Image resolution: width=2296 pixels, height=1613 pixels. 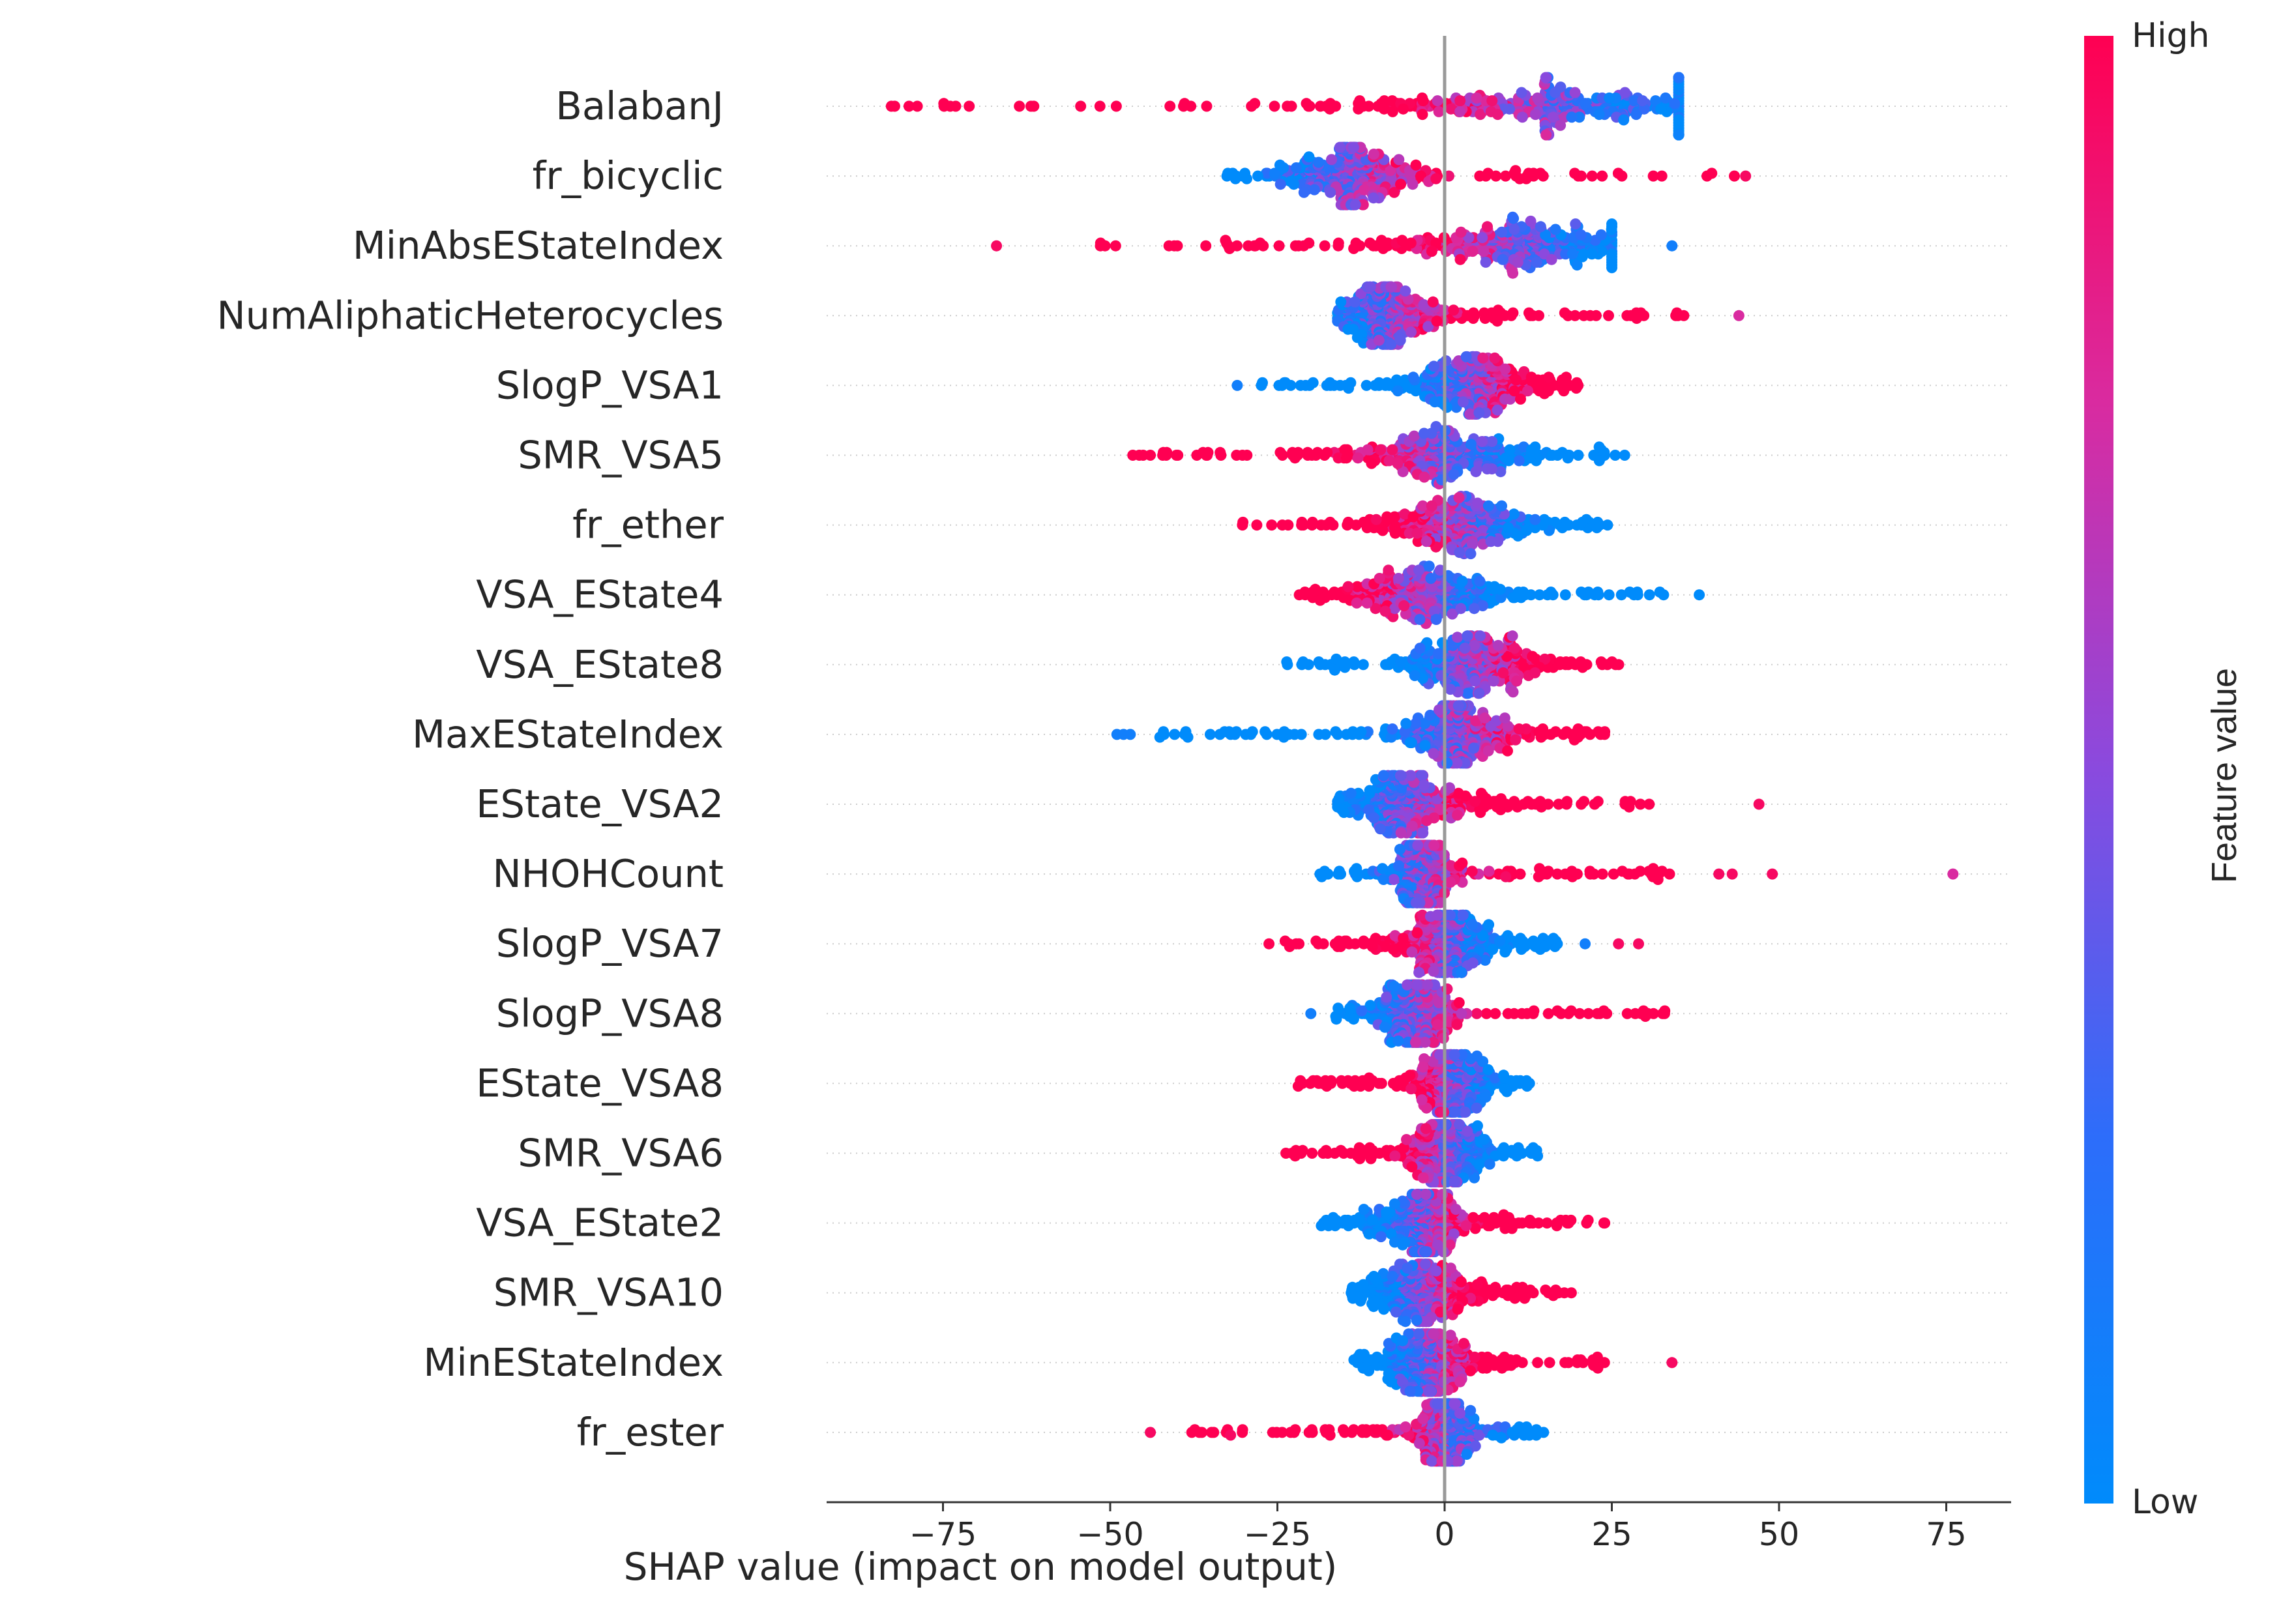 What do you see at coordinates (1645, 1016) in the screenshot?
I see `shap-point-SlogP_VSA8` at bounding box center [1645, 1016].